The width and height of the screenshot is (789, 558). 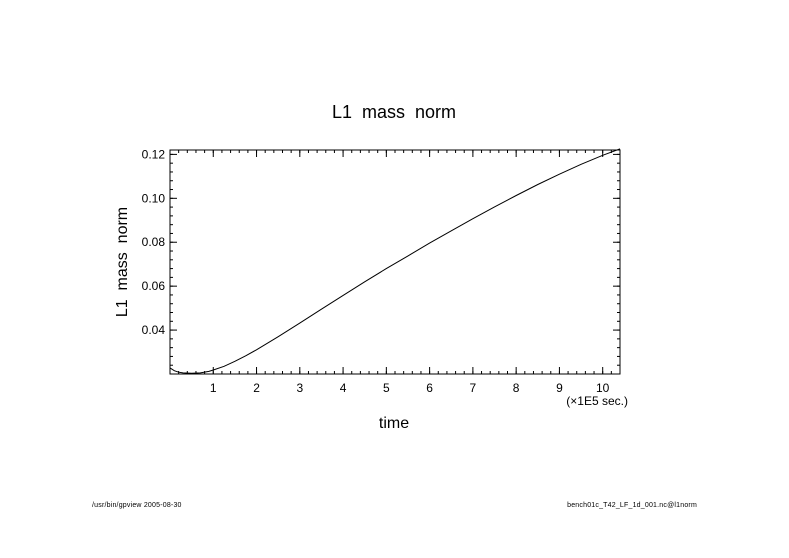 What do you see at coordinates (154, 154) in the screenshot?
I see `y-tick-label: 0.12` at bounding box center [154, 154].